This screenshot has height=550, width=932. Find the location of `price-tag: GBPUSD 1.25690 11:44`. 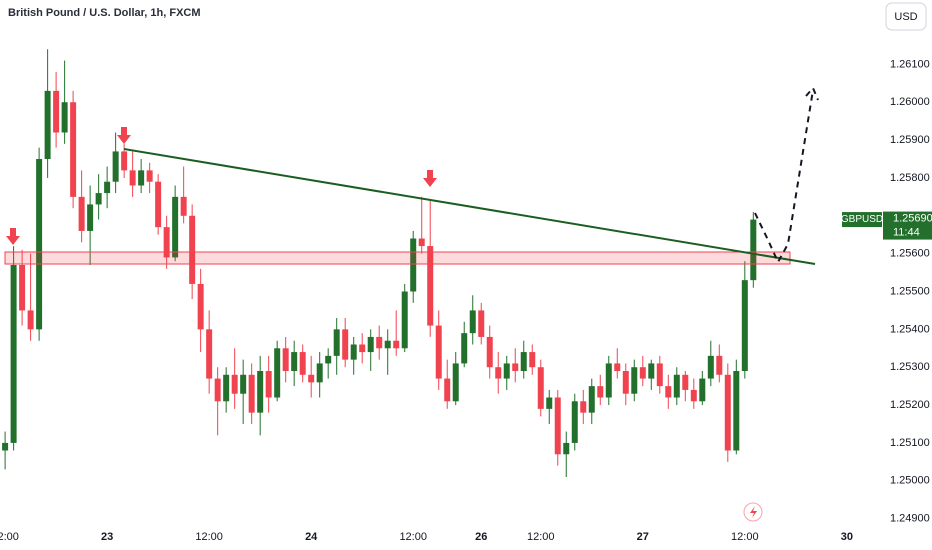

price-tag: GBPUSD 1.25690 11:44 is located at coordinates (886, 225).